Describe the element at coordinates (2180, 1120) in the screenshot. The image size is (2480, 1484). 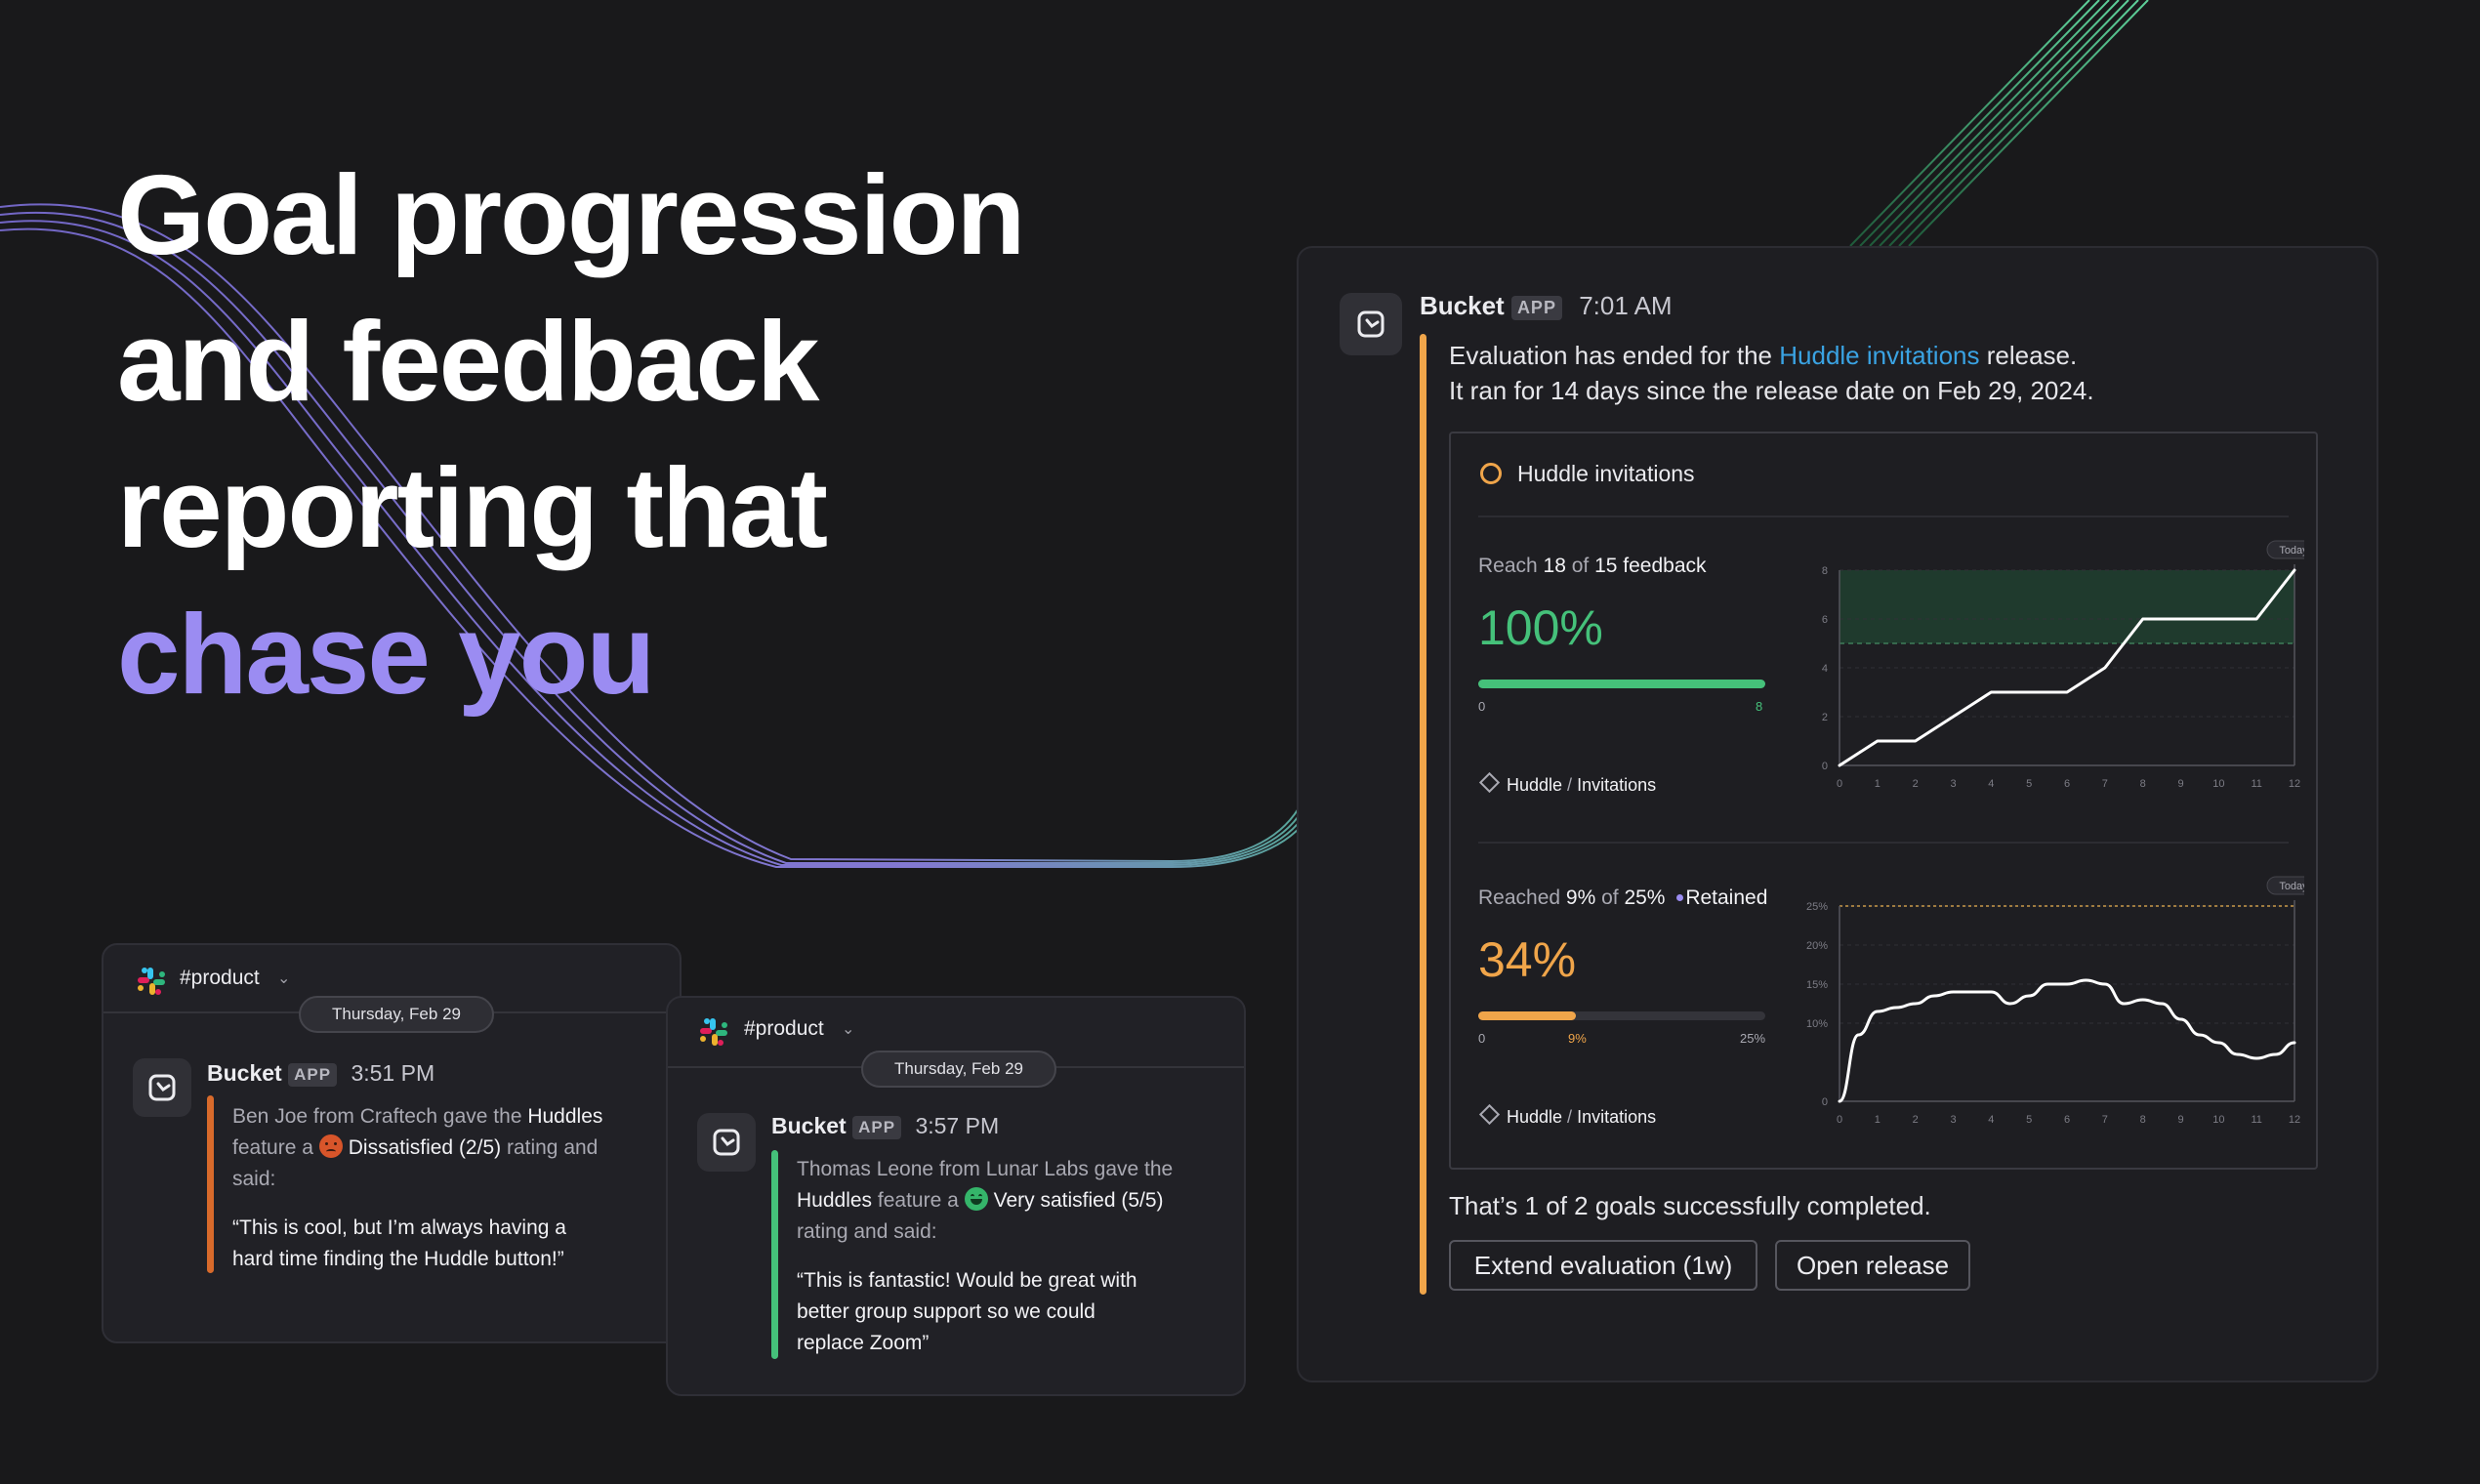
I see `x-tick-label: 9` at that location.